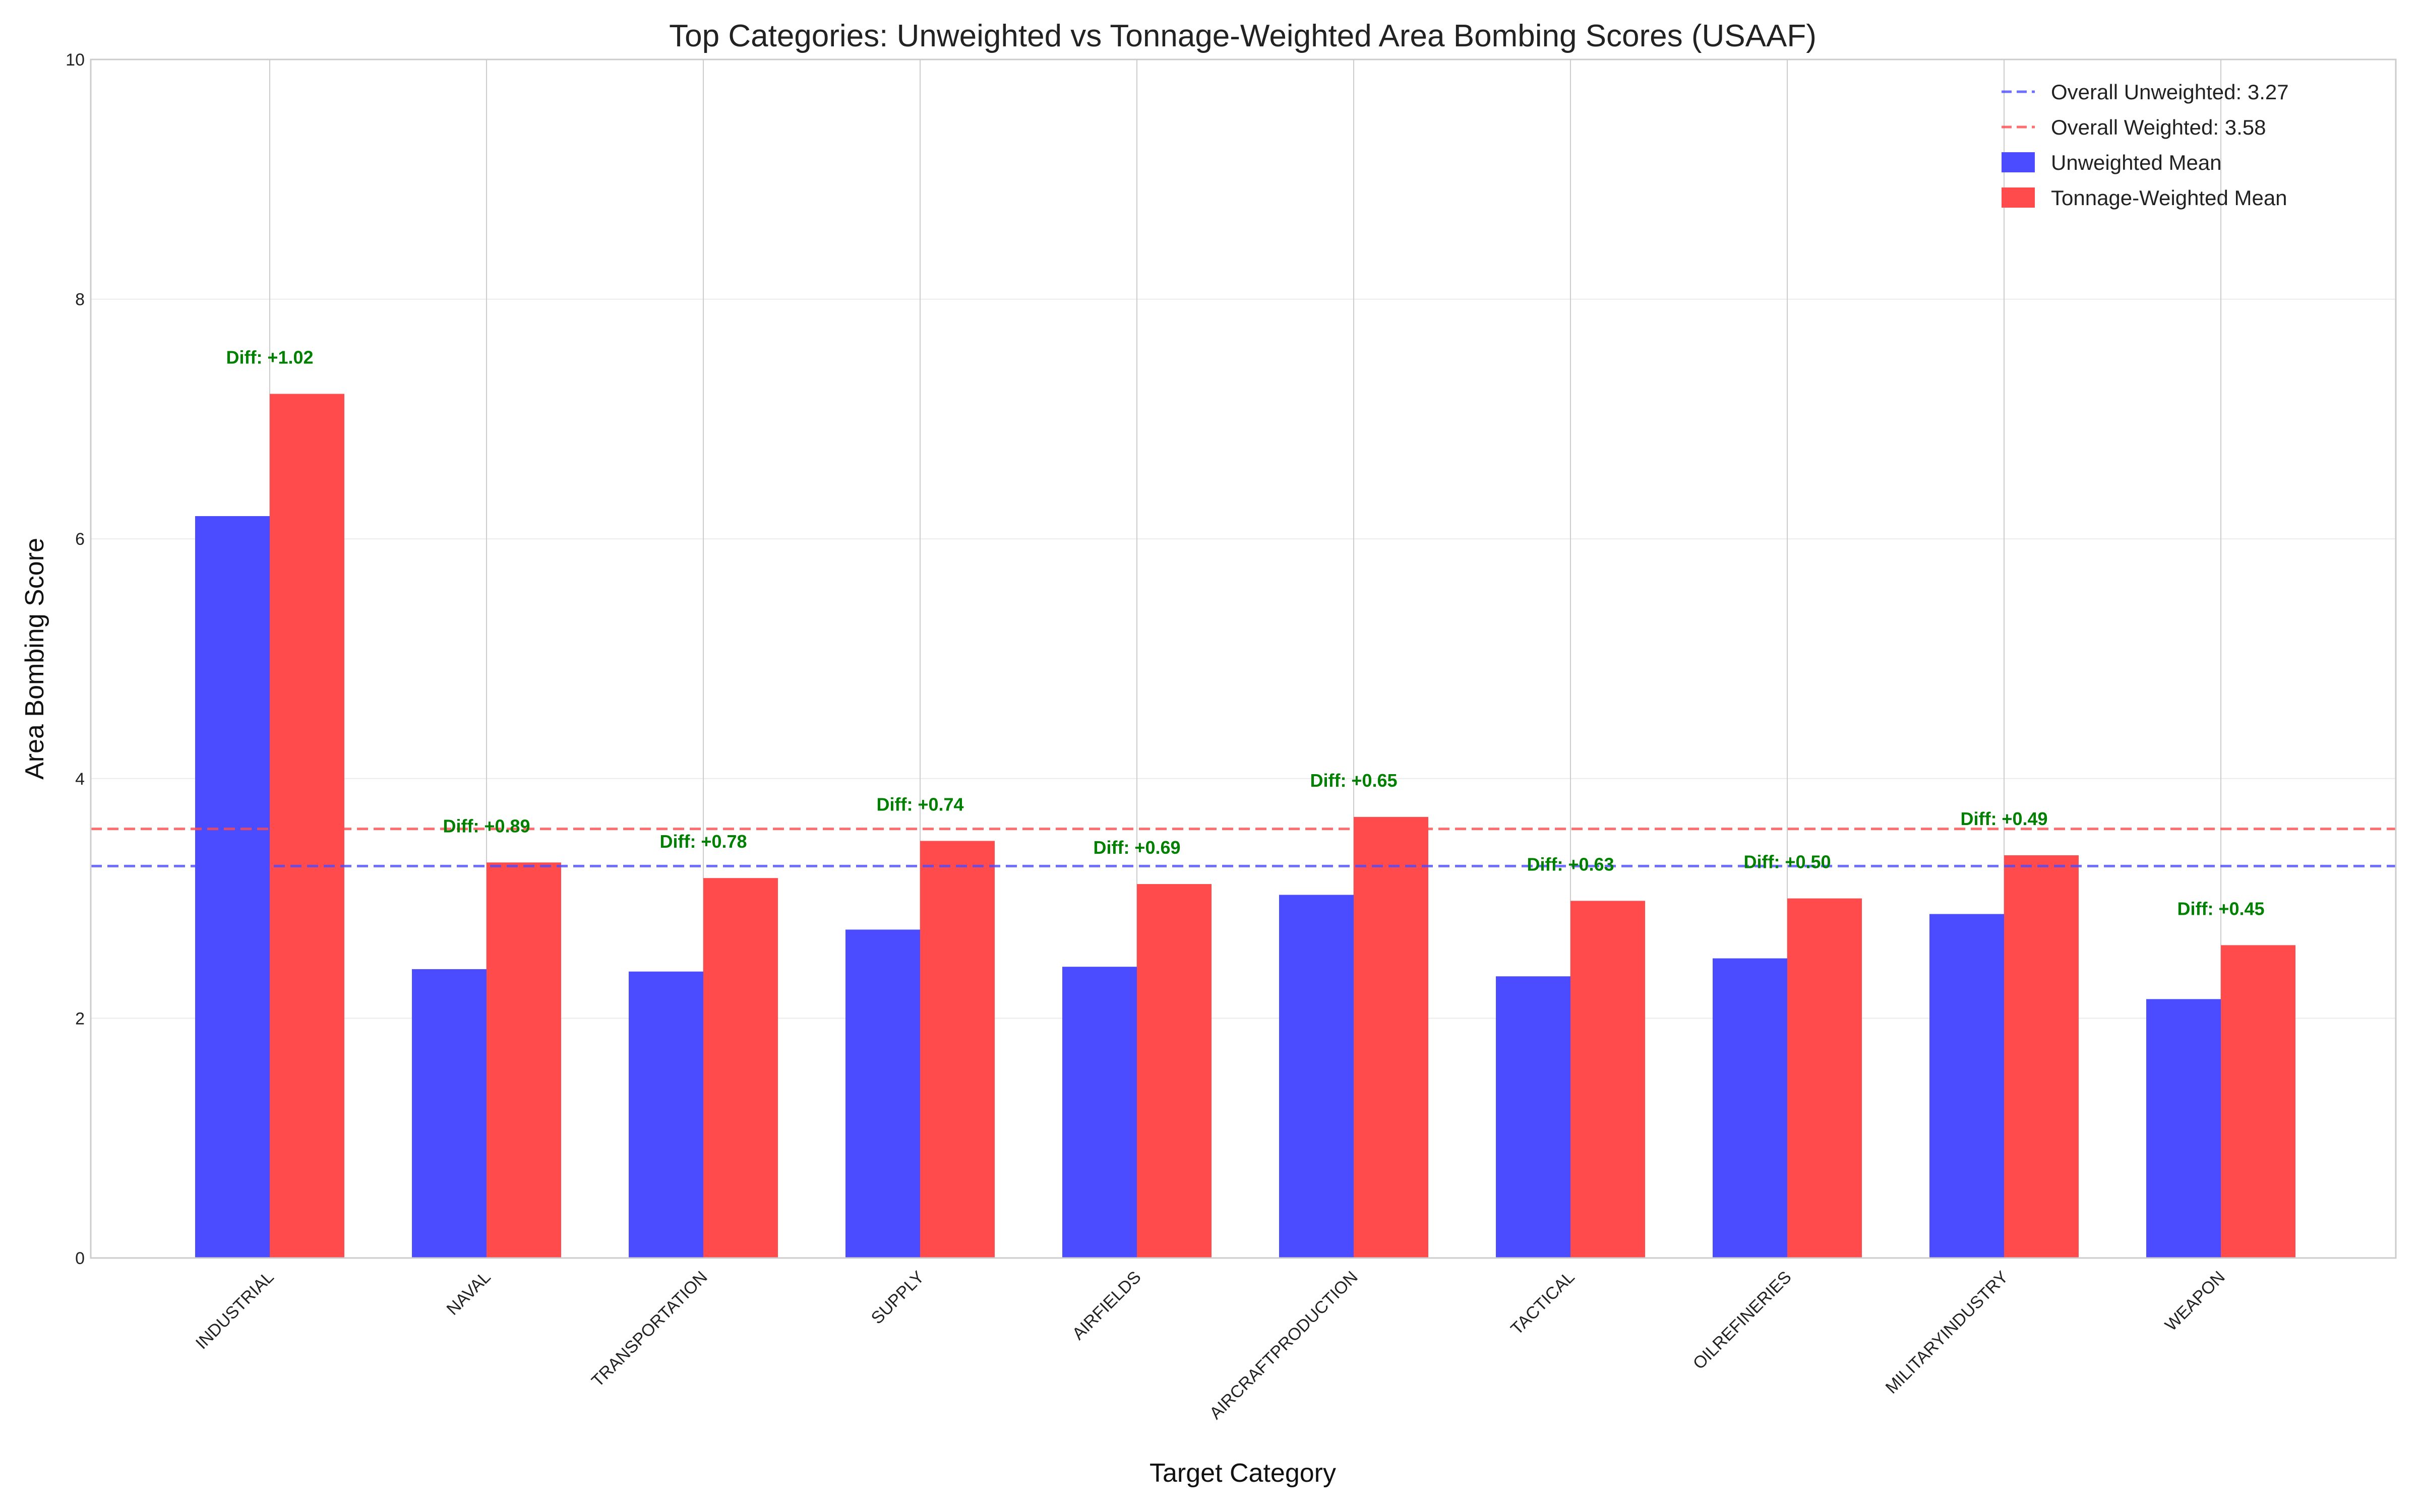 This screenshot has width=2420, height=1512. Describe the element at coordinates (34, 659) in the screenshot. I see `y-axis-title: Area Bombing Score` at that location.